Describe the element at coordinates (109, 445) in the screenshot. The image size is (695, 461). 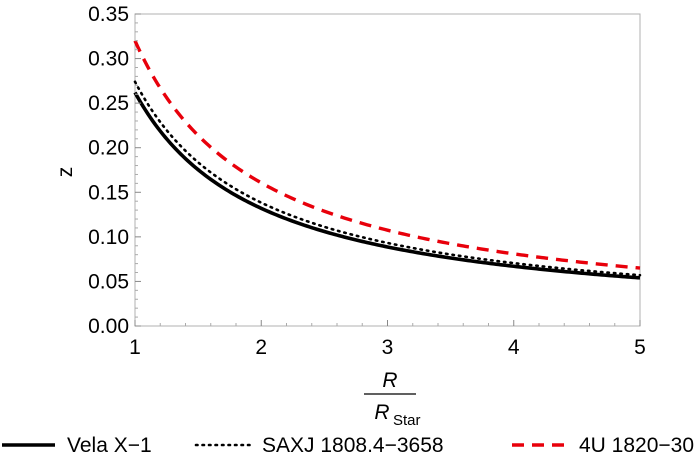
I see `legend-label-1: Vela X−1` at that location.